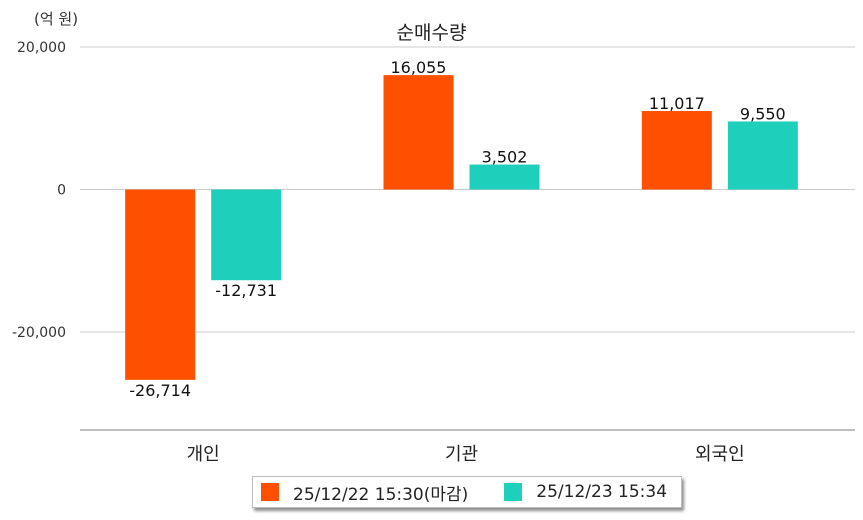  I want to click on legend-item-series-1: 25/12/22 15:30(마감), so click(364, 492).